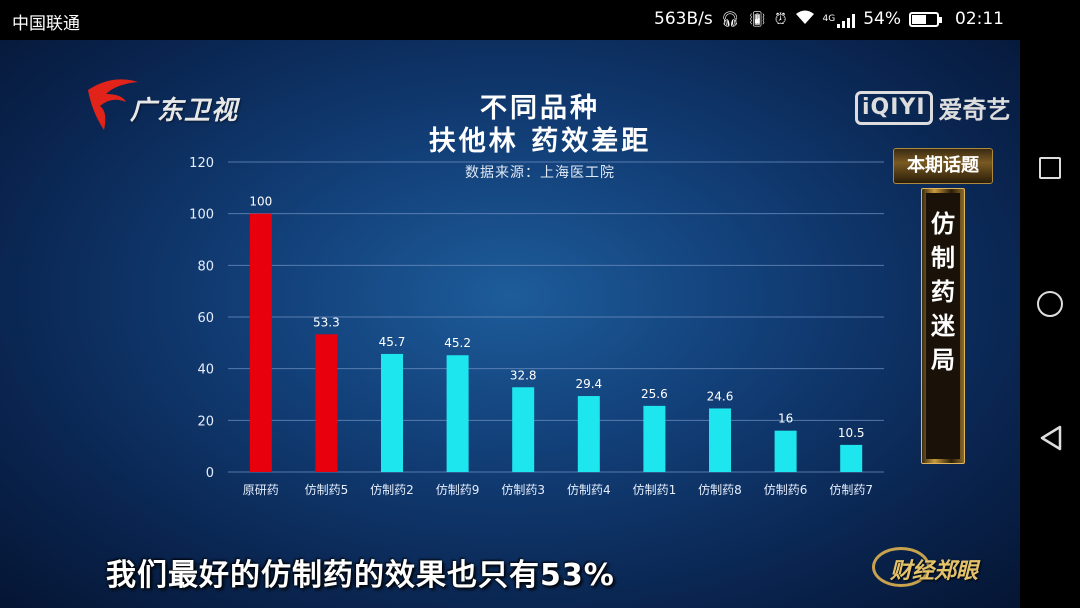  I want to click on wifi-icon, so click(805, 19).